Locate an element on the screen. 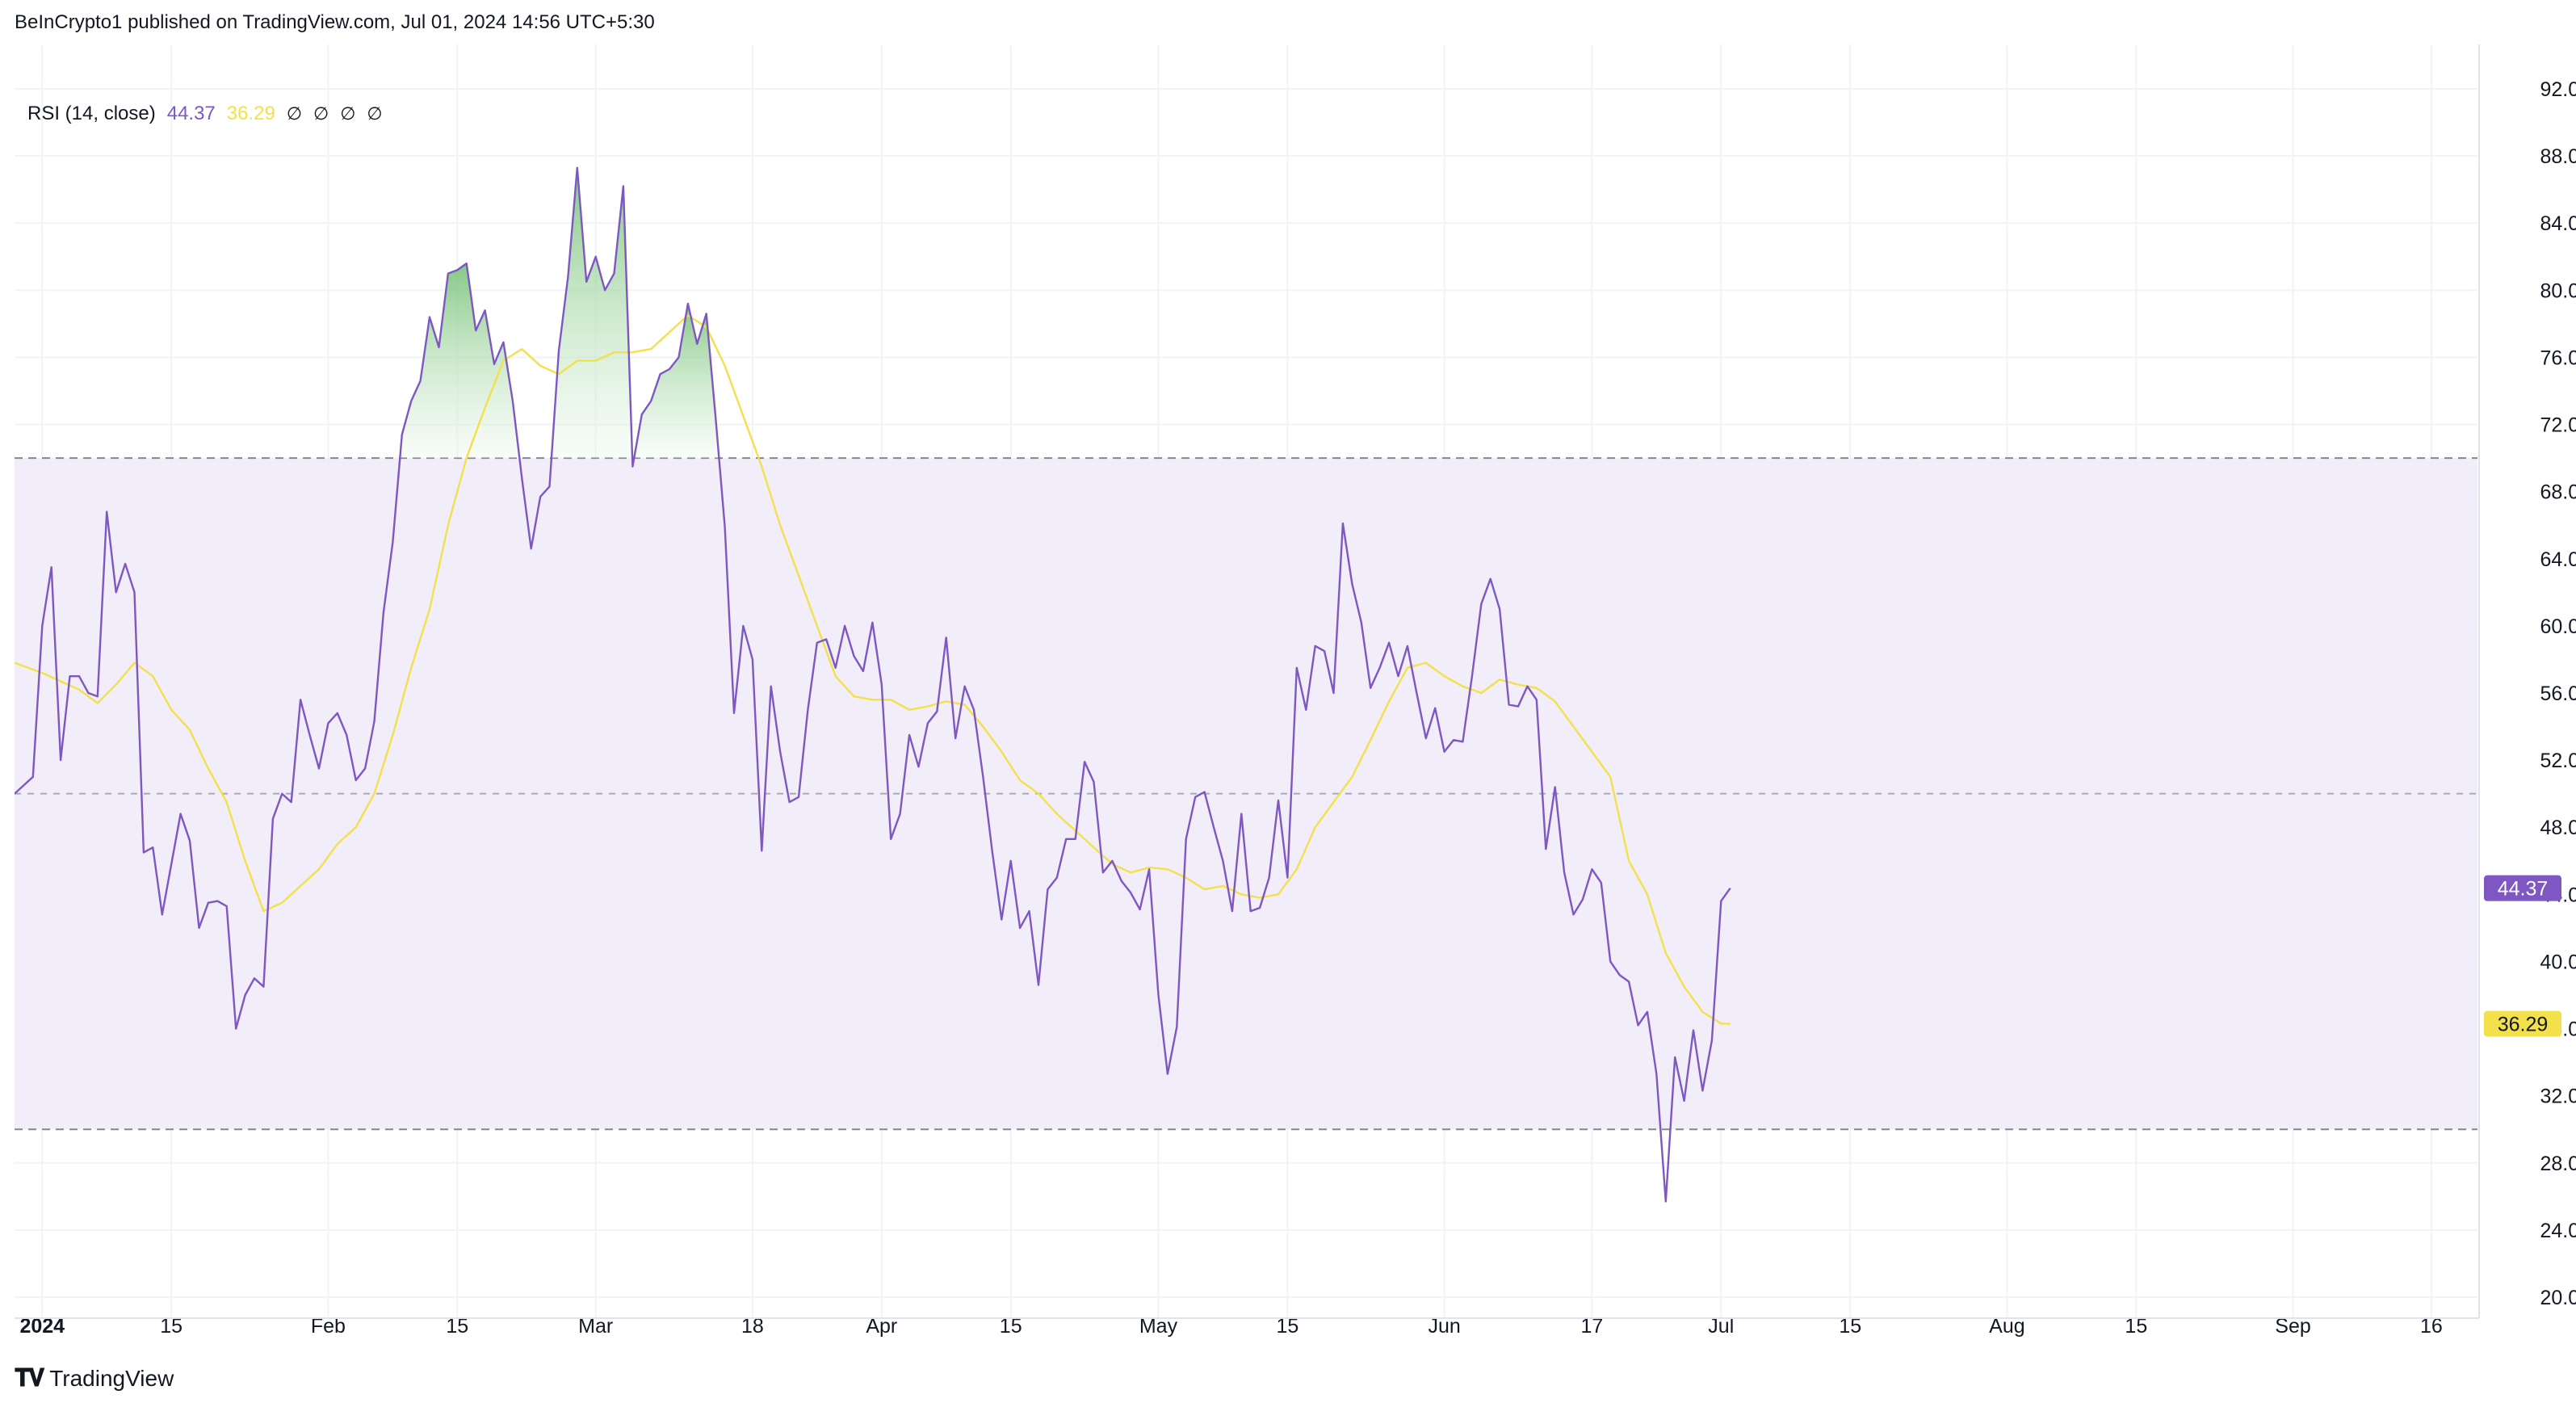  y-tick-label: 24.00 is located at coordinates (2558, 1231).